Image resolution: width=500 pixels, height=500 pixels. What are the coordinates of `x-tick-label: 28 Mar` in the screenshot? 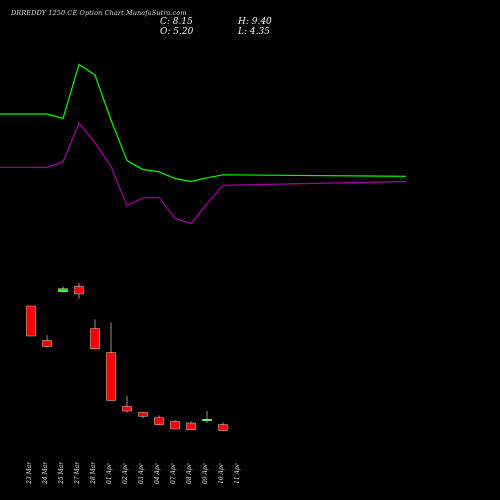 It's located at (93, 473).